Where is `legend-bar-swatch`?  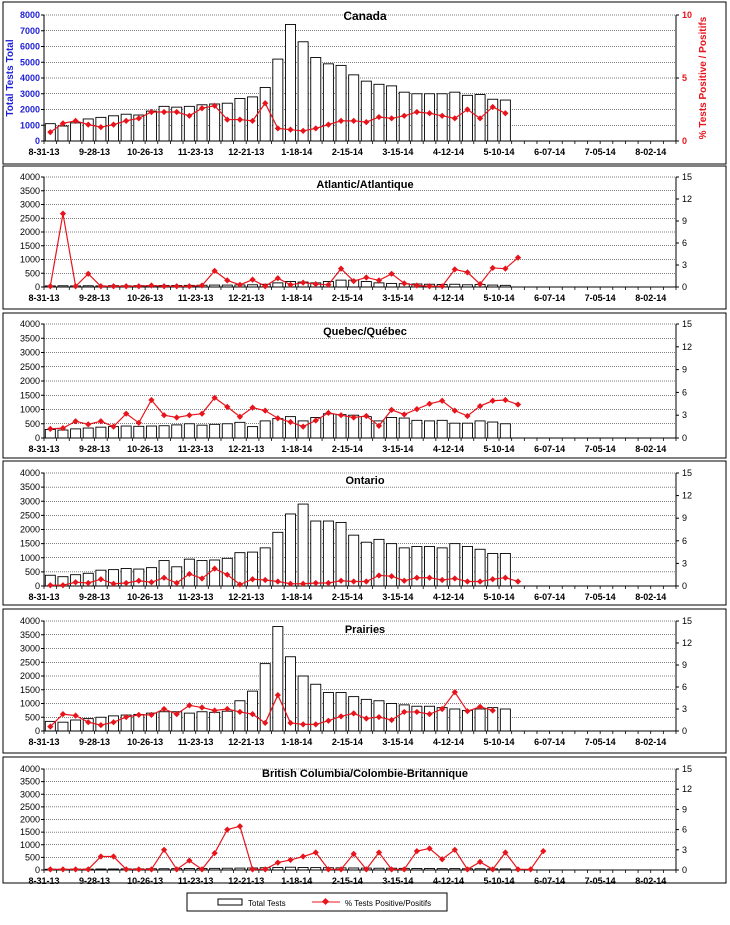
legend-bar-swatch is located at coordinates (230, 902).